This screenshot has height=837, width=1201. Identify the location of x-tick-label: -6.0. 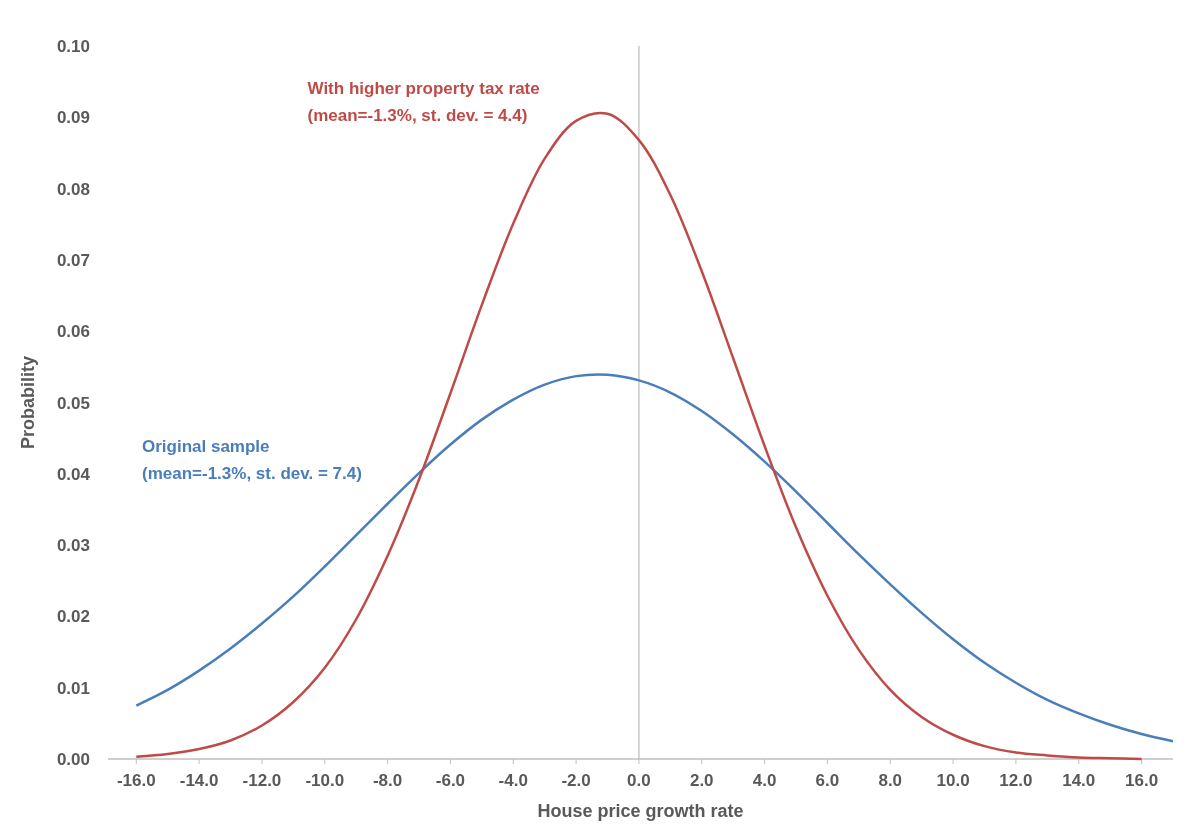
(450, 780).